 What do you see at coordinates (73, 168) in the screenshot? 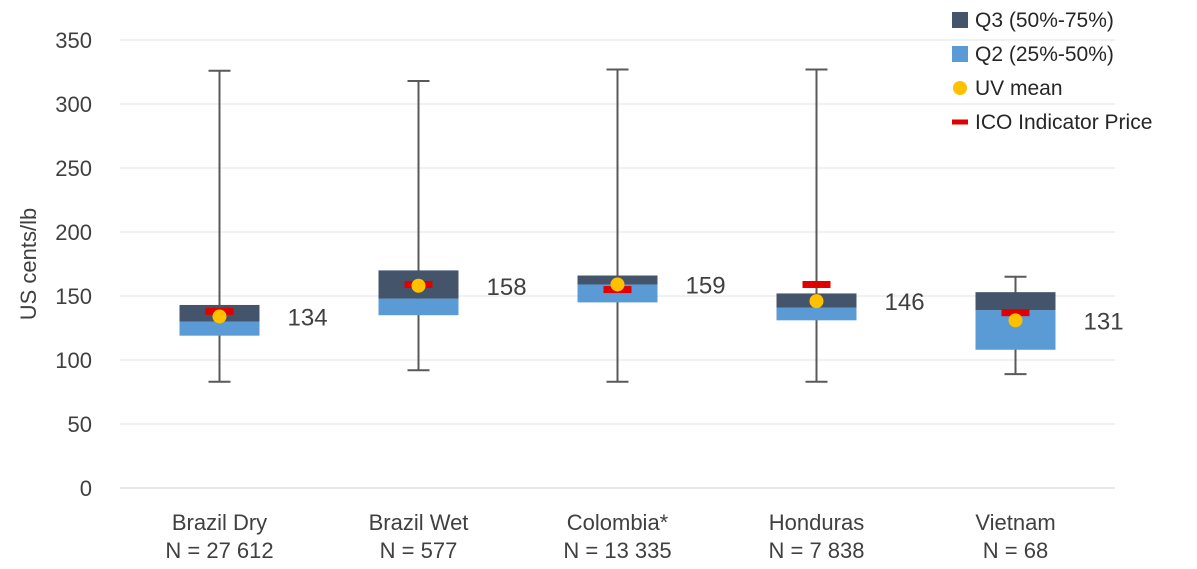
I see `y-tick-label: 250` at bounding box center [73, 168].